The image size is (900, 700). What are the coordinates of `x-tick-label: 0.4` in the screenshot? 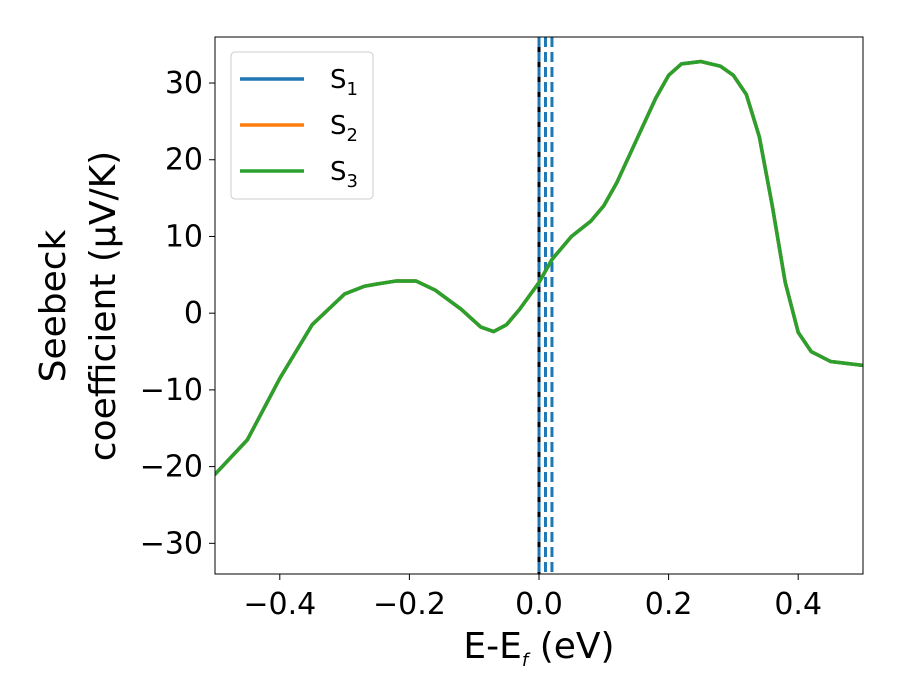 It's located at (798, 604).